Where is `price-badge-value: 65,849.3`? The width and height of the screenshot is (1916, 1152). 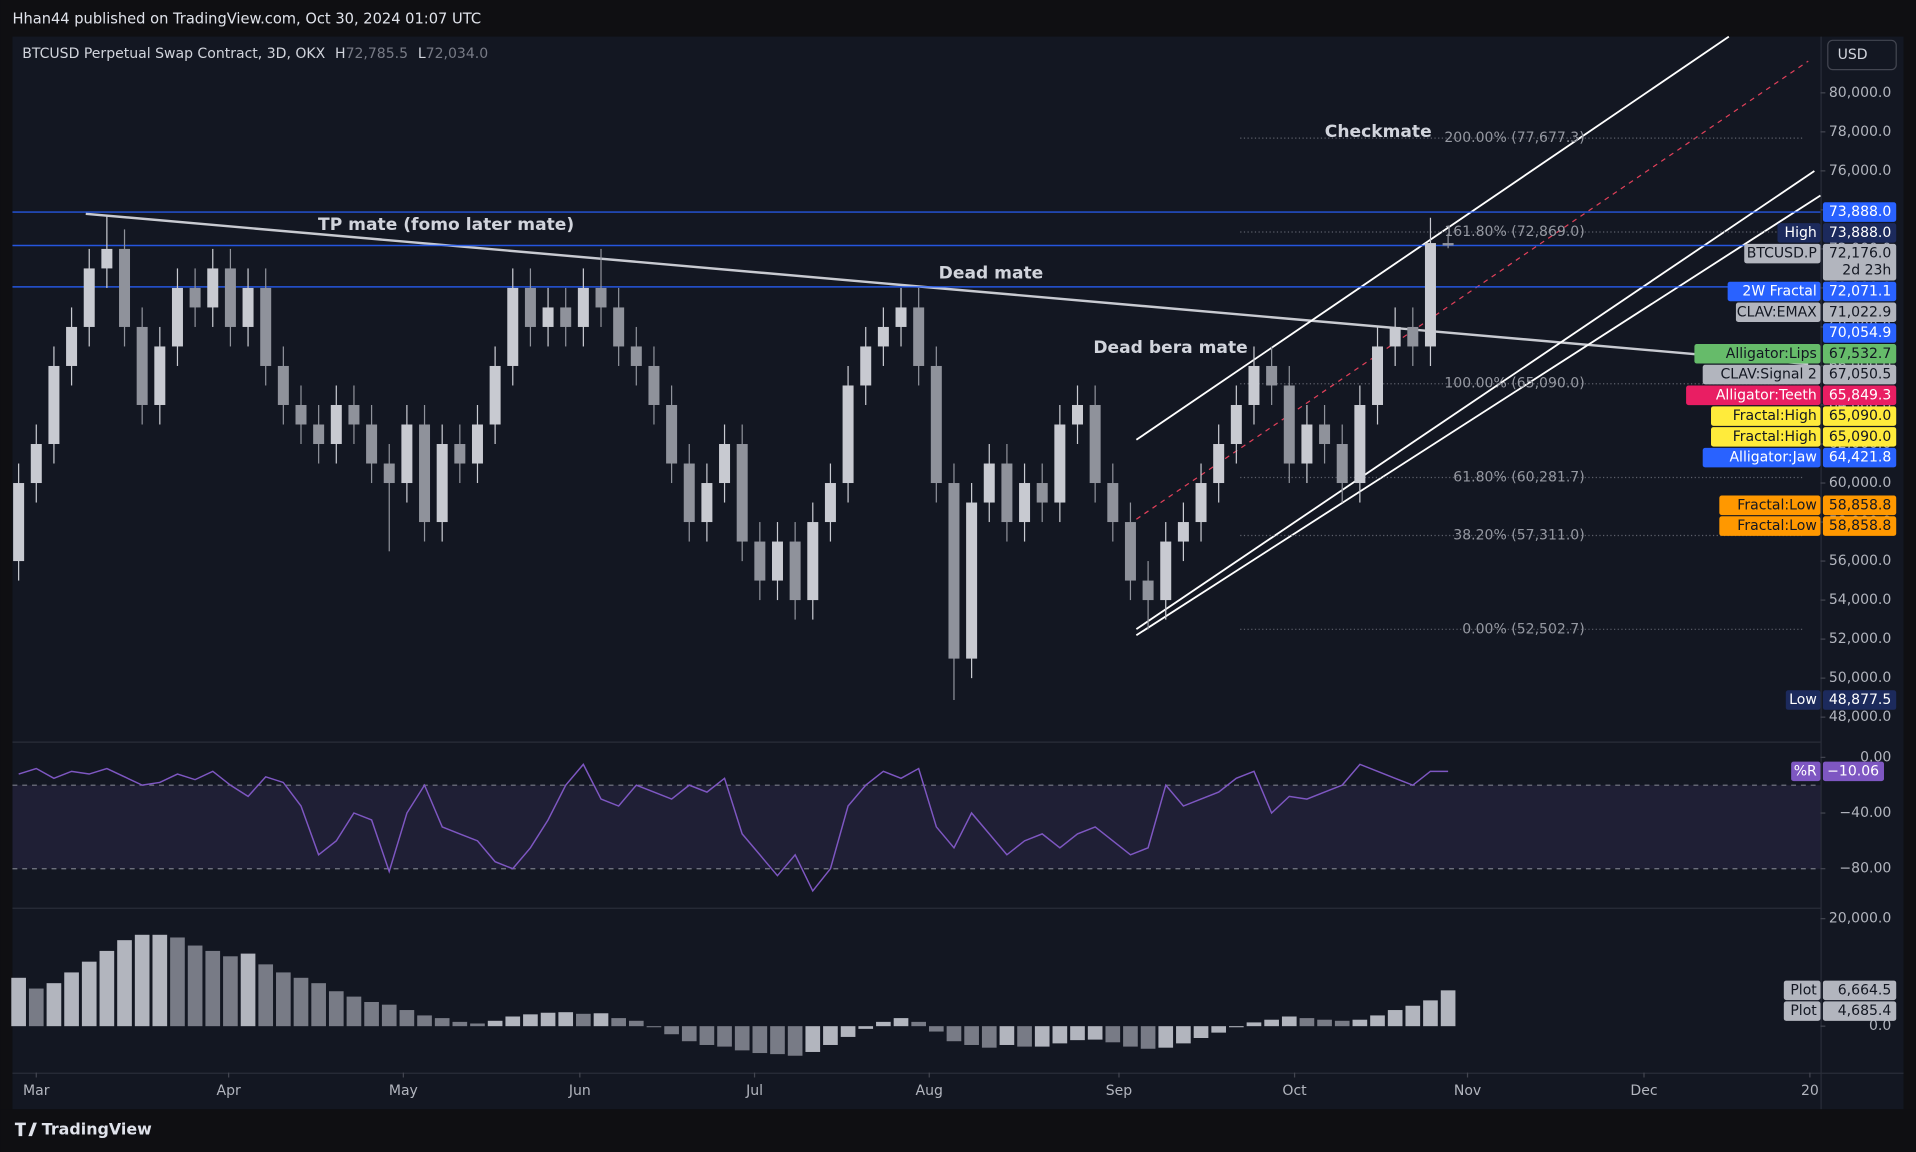 price-badge-value: 65,849.3 is located at coordinates (1860, 395).